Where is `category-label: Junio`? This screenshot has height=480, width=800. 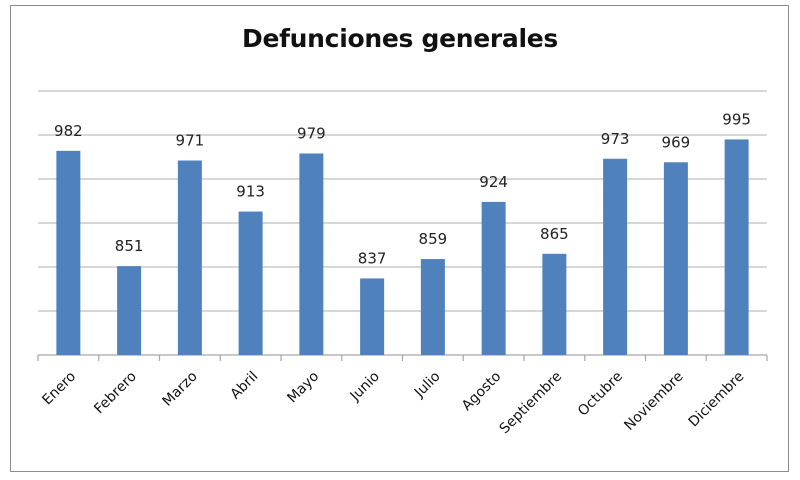 category-label: Junio is located at coordinates (365, 387).